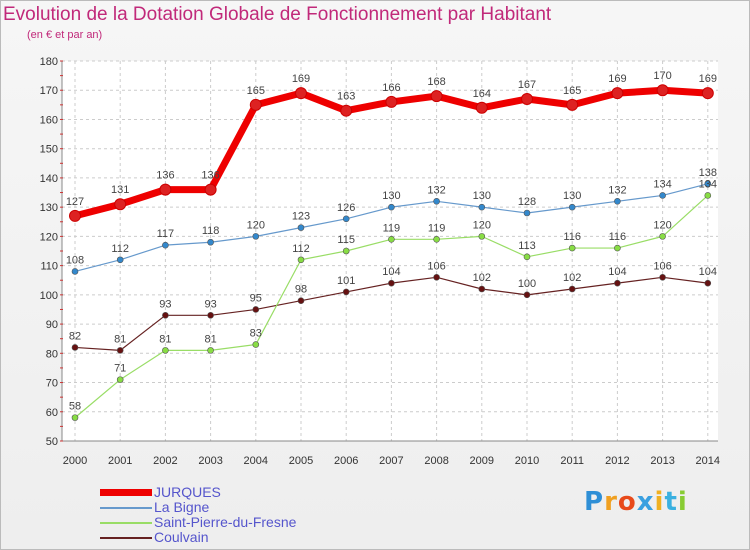  What do you see at coordinates (572, 237) in the screenshot?
I see `data-label: 116` at bounding box center [572, 237].